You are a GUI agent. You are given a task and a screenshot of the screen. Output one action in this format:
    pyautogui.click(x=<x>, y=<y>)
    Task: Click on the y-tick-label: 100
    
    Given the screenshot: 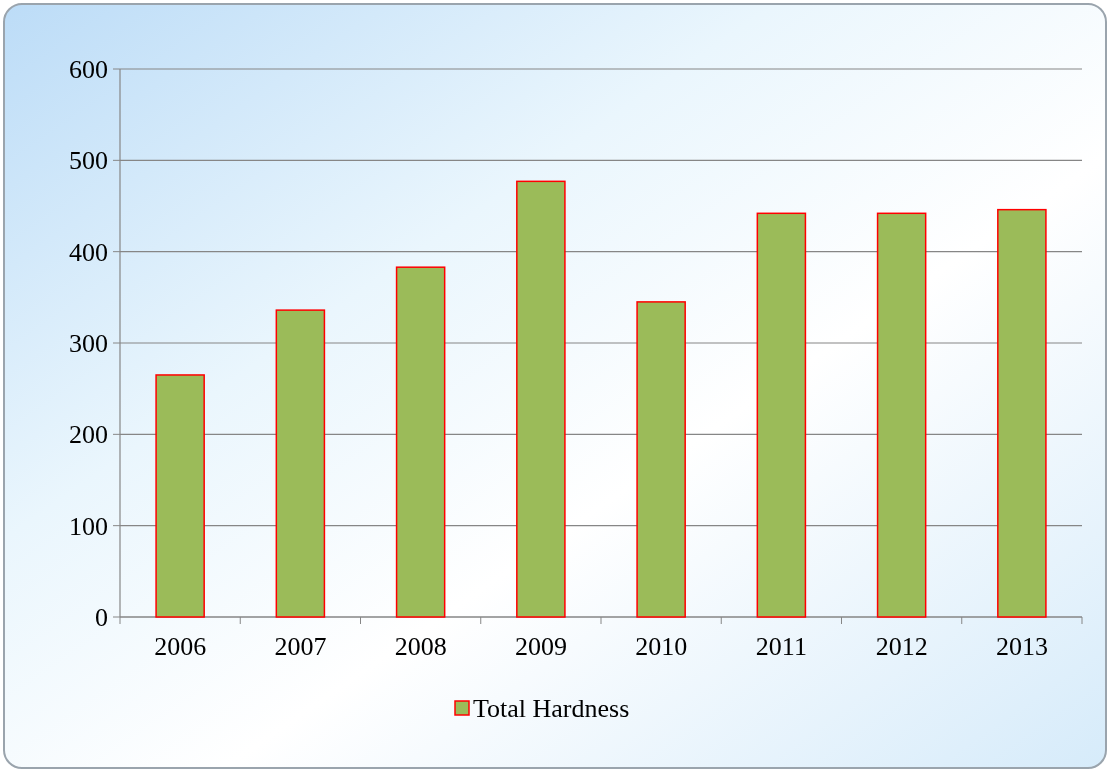 What is the action you would take?
    pyautogui.click(x=88, y=526)
    